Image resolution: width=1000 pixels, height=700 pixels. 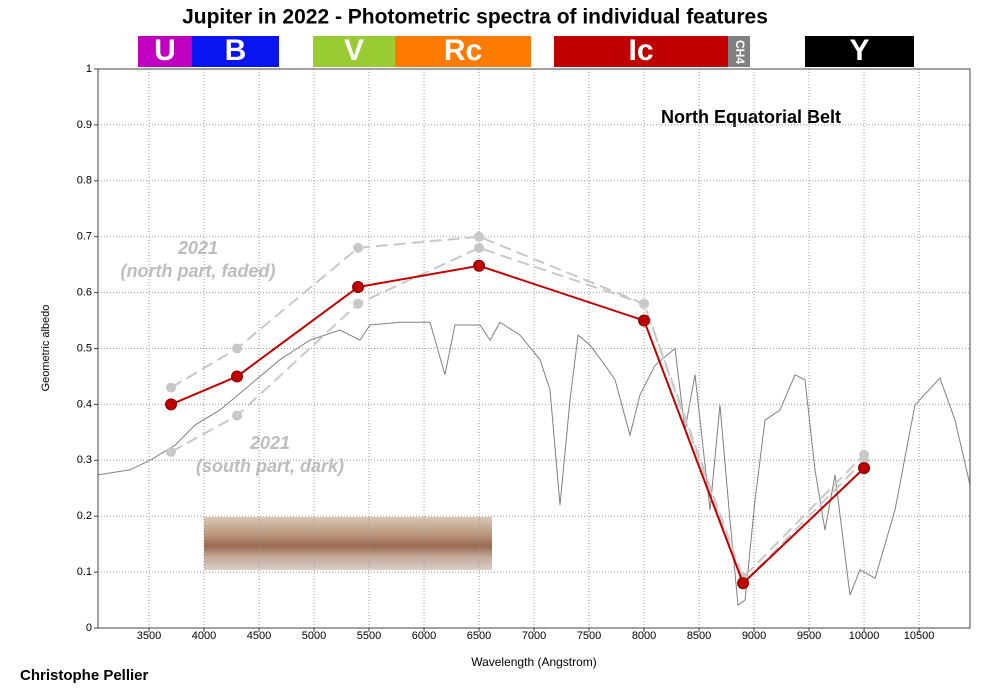 I want to click on x-tick-label: 4500, so click(x=259, y=636).